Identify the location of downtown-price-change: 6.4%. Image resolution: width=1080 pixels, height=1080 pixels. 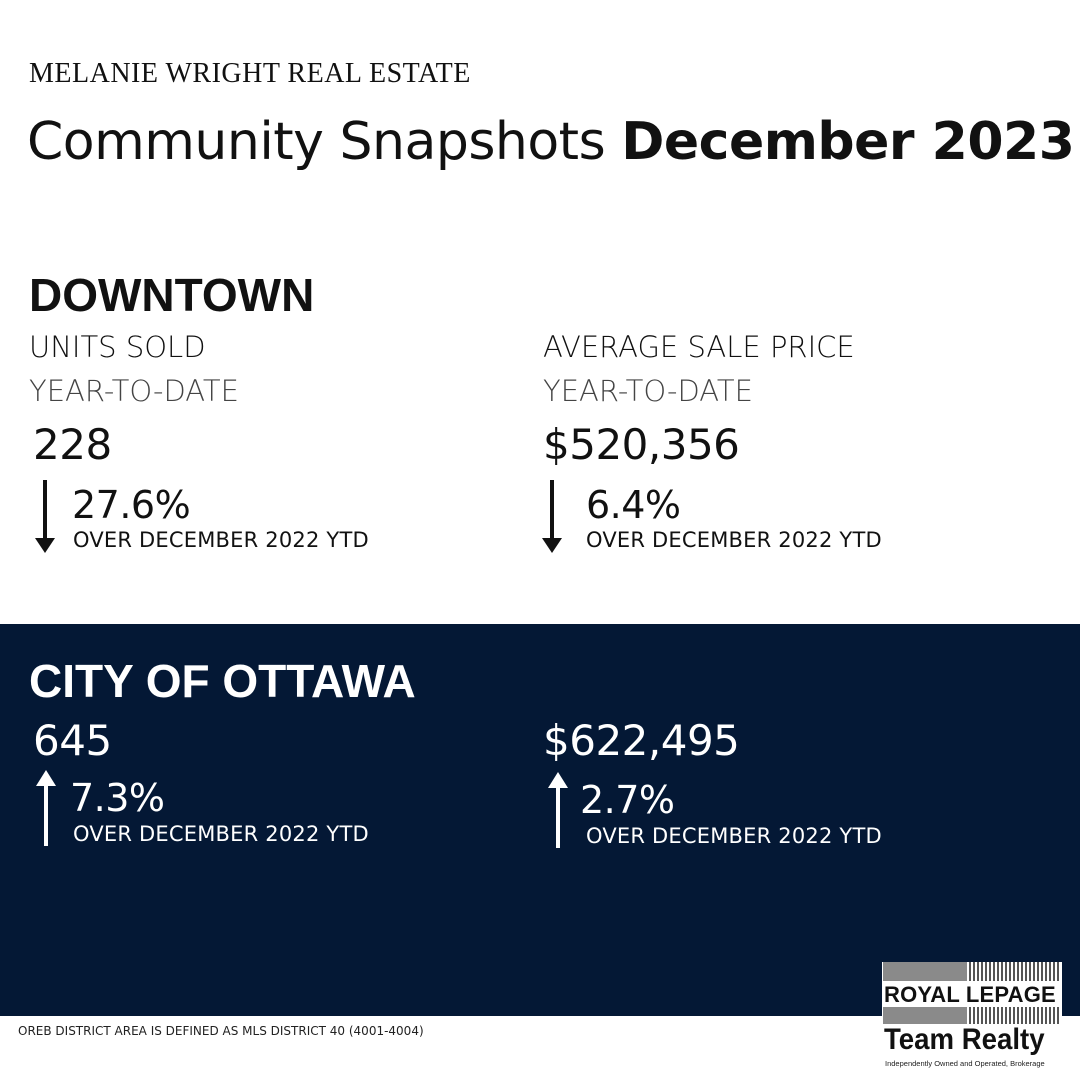
(633, 505).